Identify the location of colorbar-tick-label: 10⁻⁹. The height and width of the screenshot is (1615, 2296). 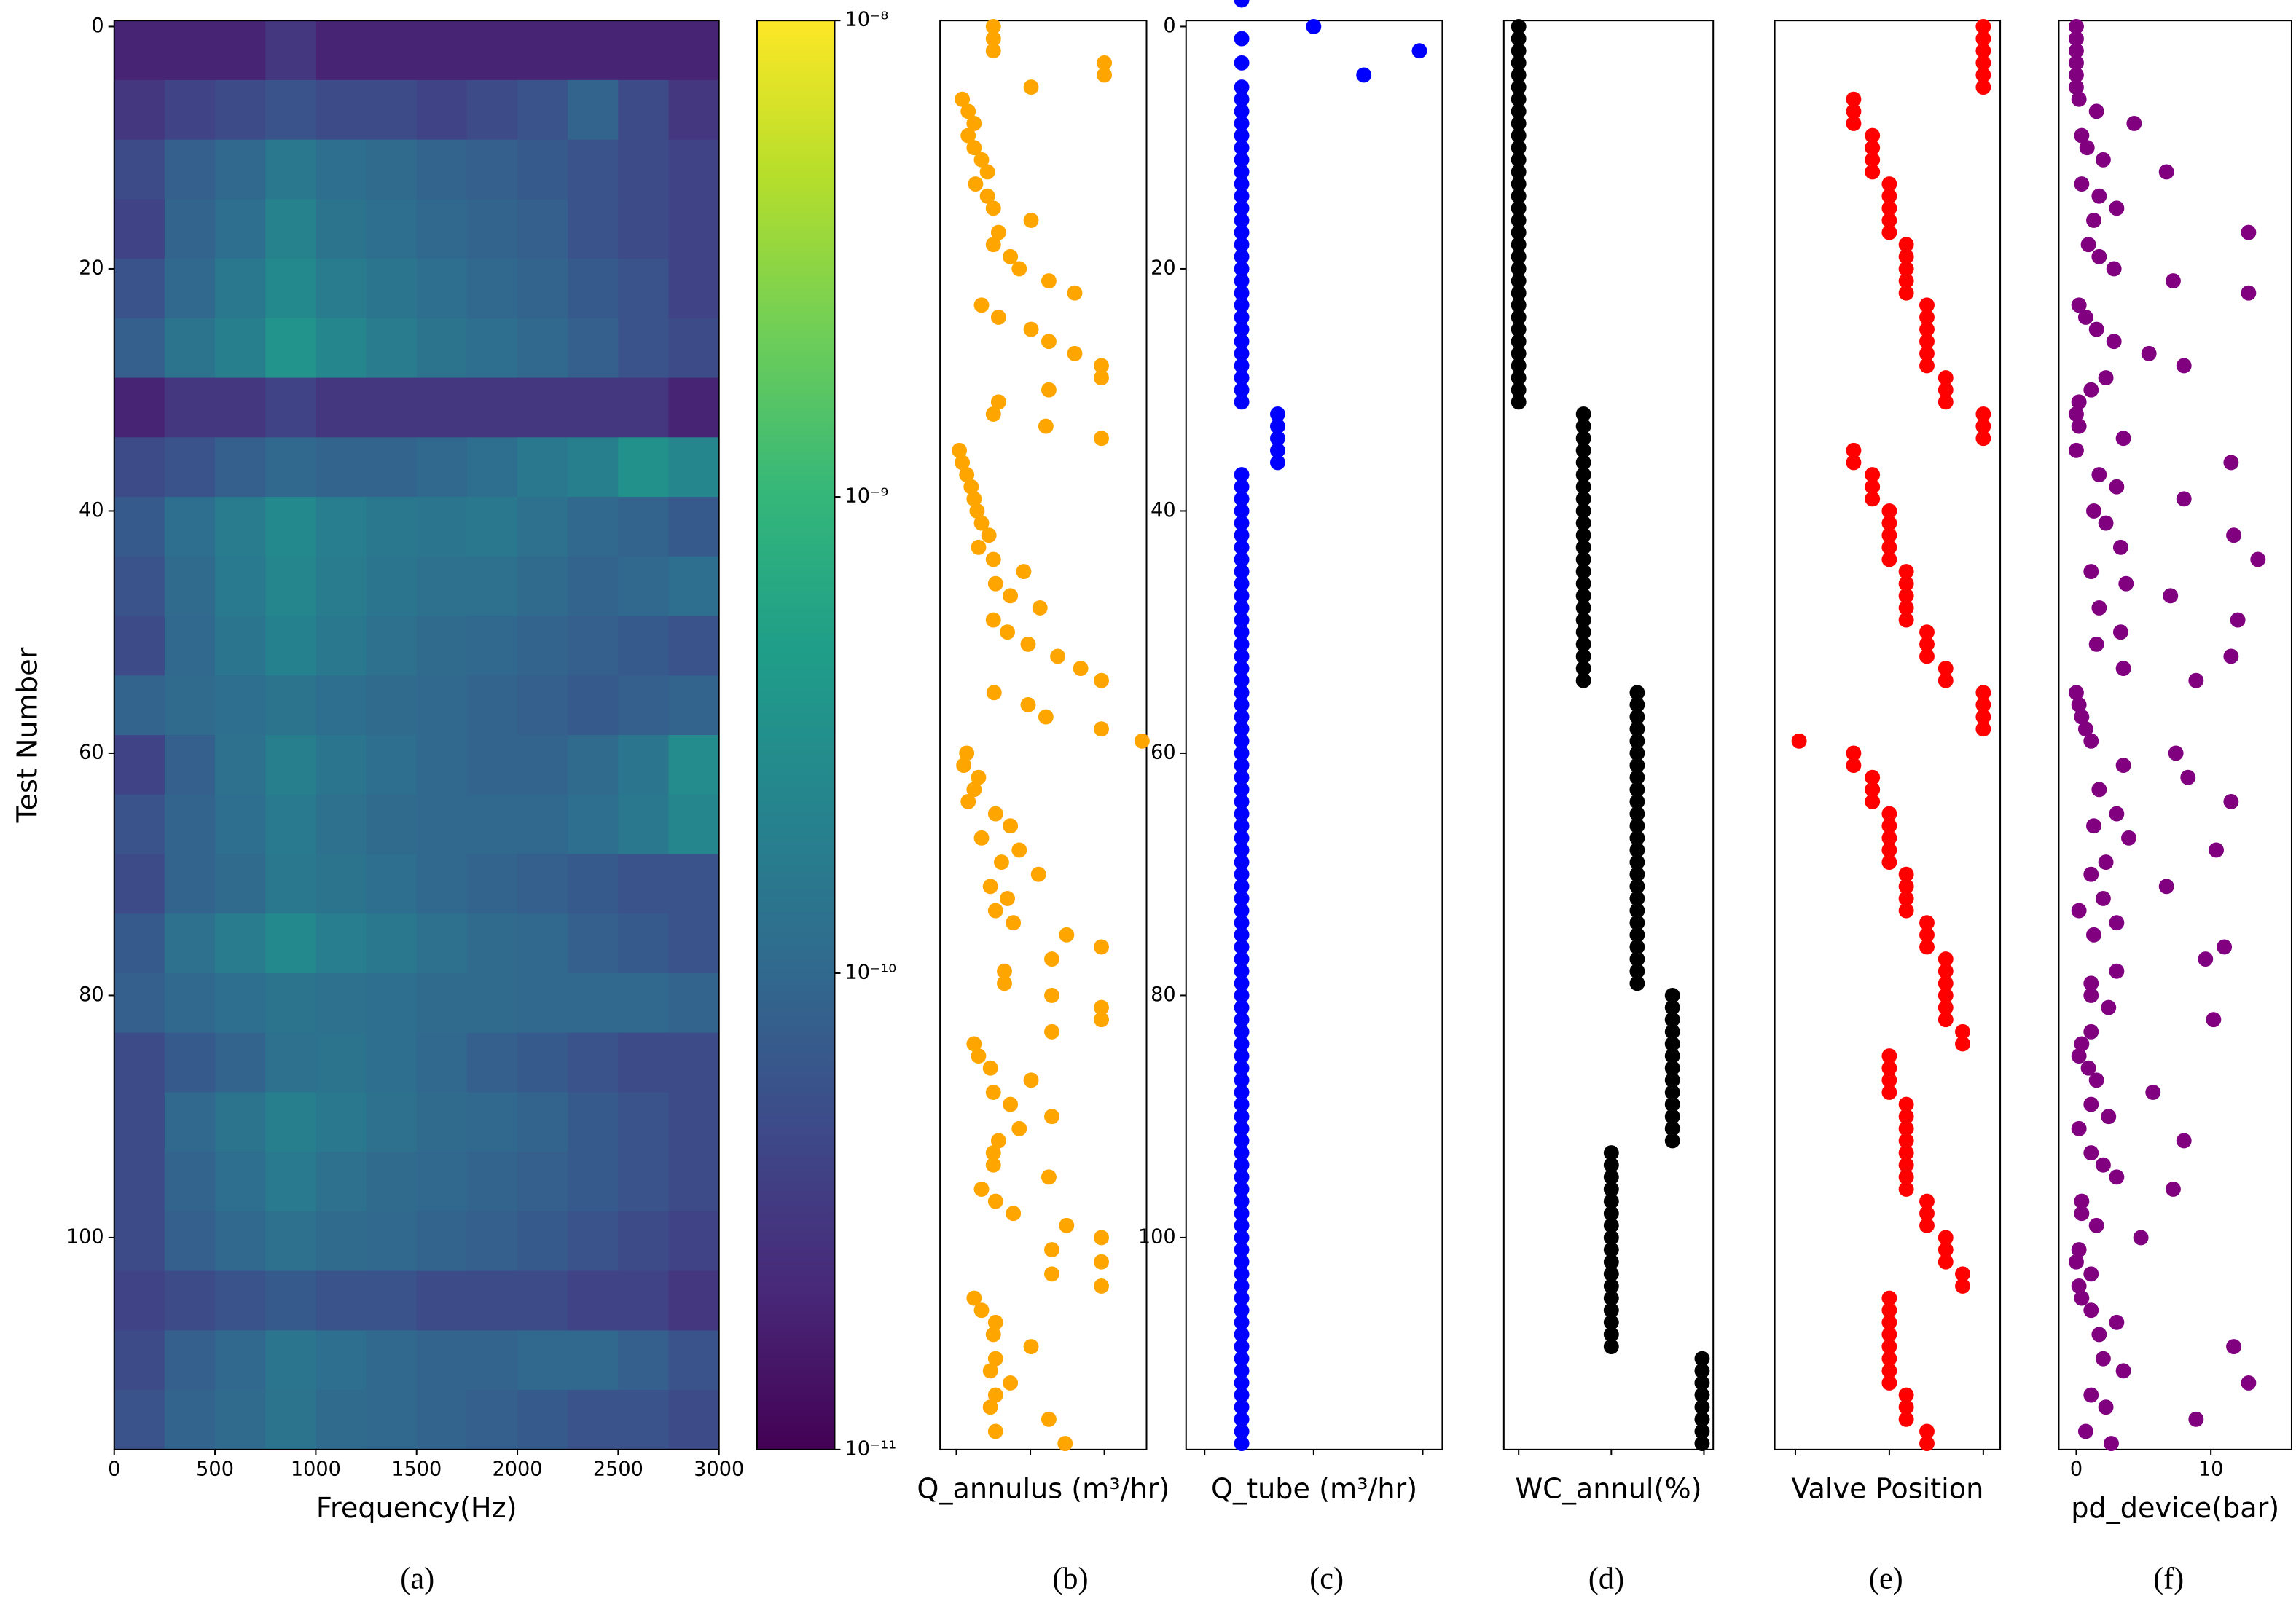
(867, 496).